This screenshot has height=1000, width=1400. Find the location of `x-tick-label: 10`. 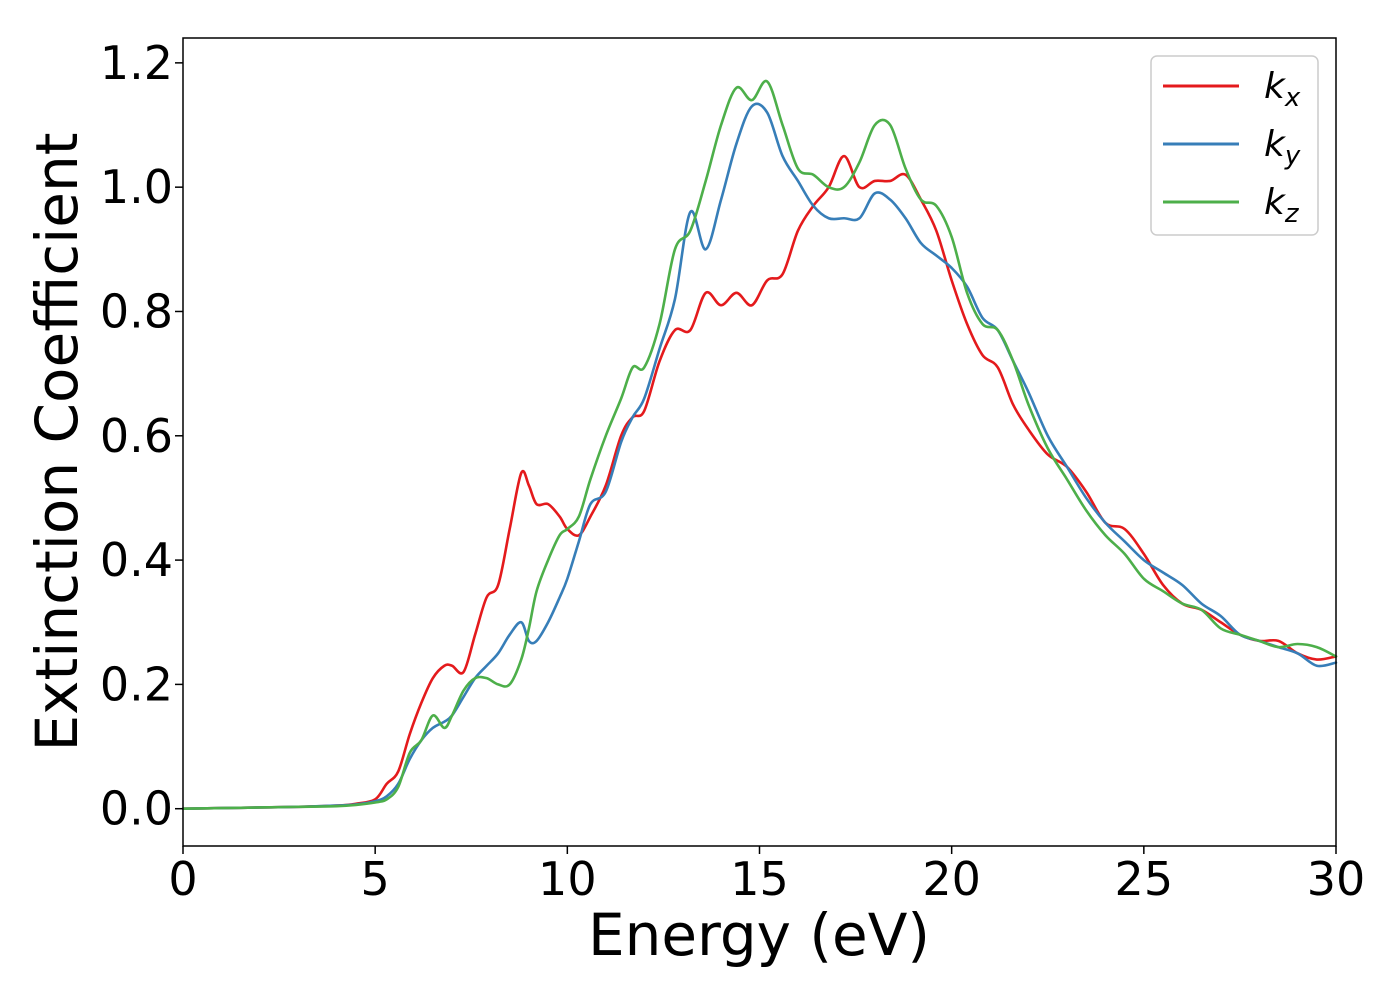

x-tick-label: 10 is located at coordinates (567, 879).